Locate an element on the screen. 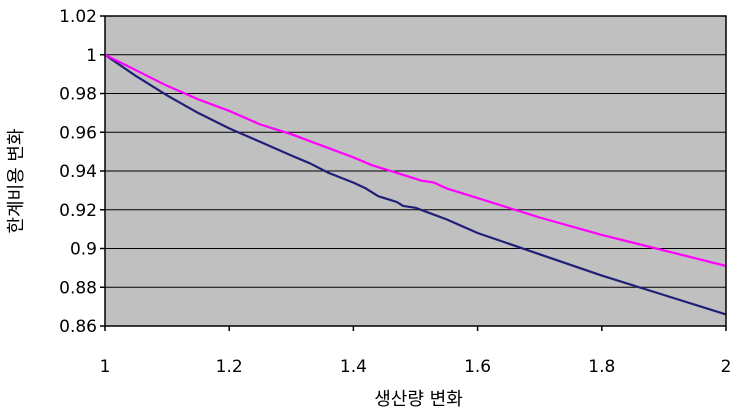 The image size is (734, 416). x-tick-label: 1.6 is located at coordinates (477, 367).